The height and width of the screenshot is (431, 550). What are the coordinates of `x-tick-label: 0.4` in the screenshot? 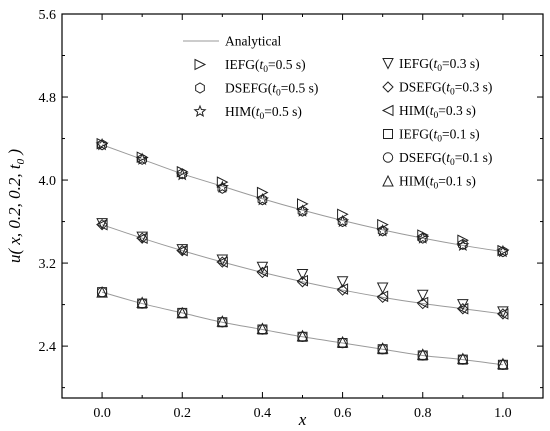 It's located at (263, 413).